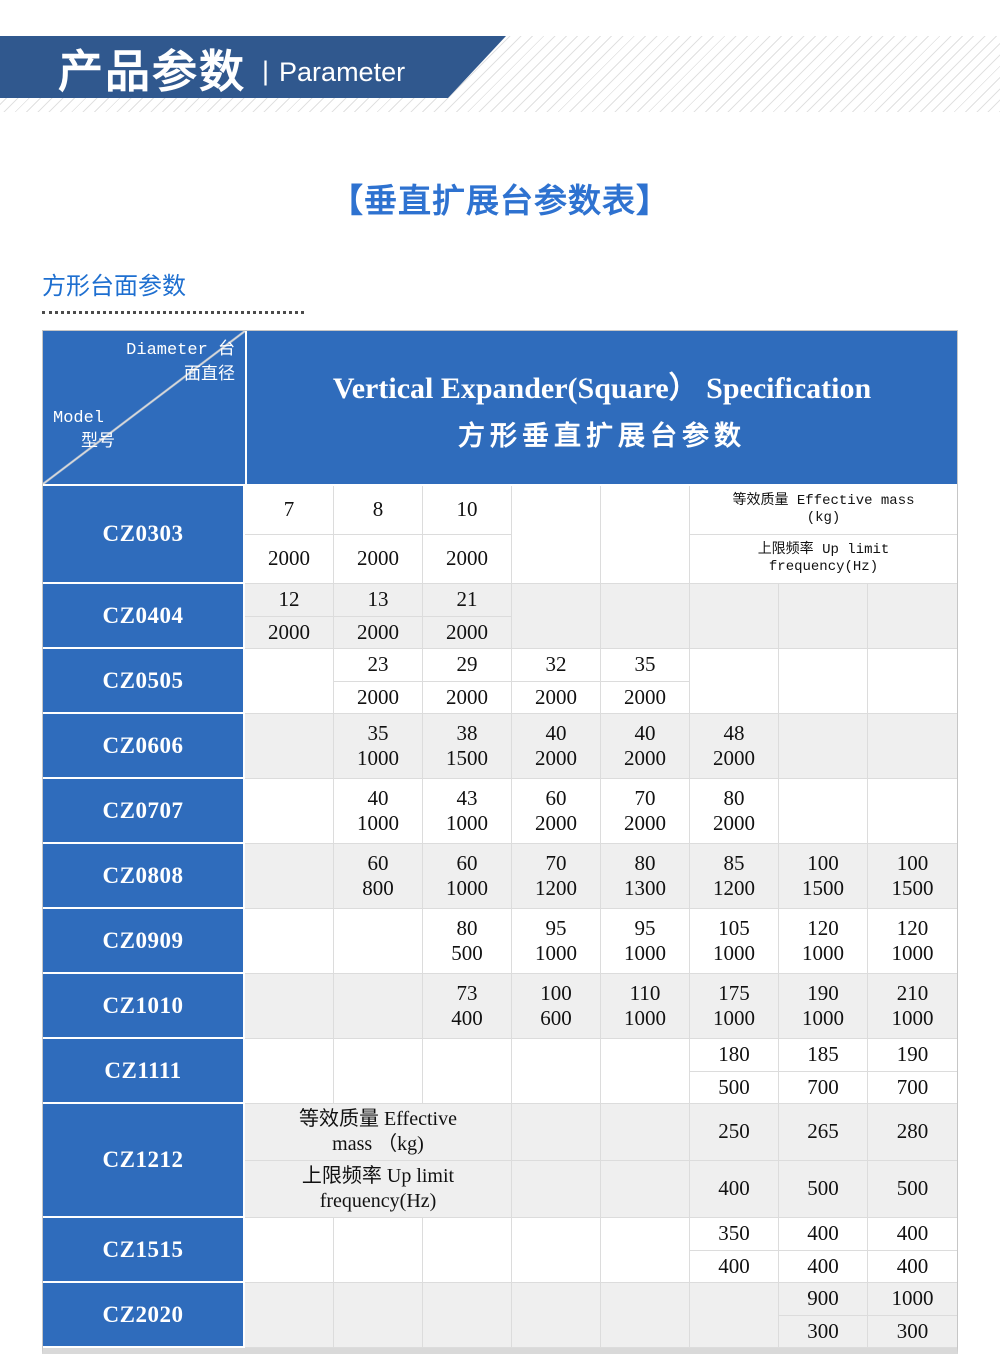 The image size is (1000, 1354). What do you see at coordinates (823, 1006) in the screenshot?
I see `dual-value-cell: 190 1000` at bounding box center [823, 1006].